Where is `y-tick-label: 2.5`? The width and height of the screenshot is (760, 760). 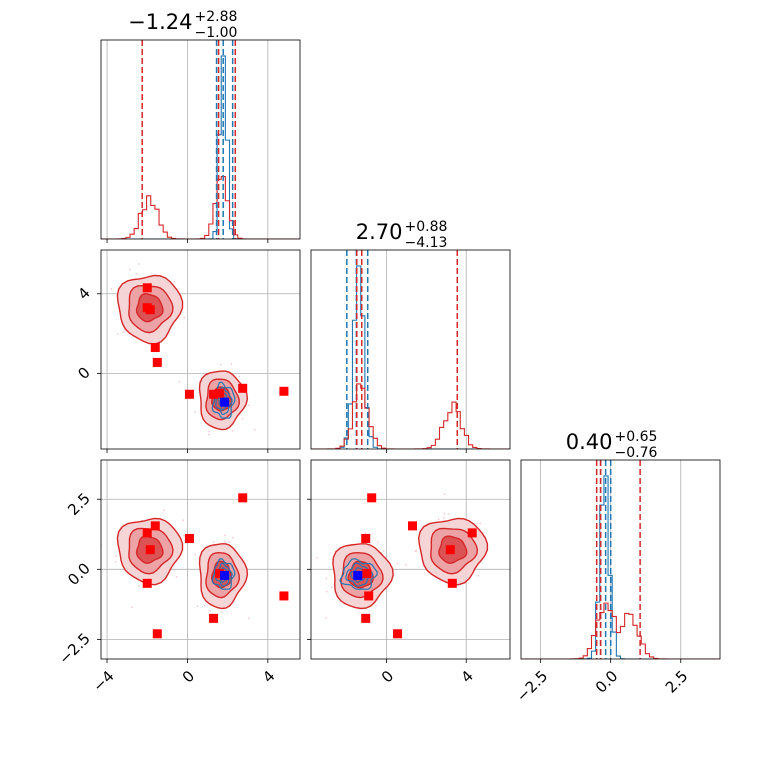
y-tick-label: 2.5 is located at coordinates (79, 504).